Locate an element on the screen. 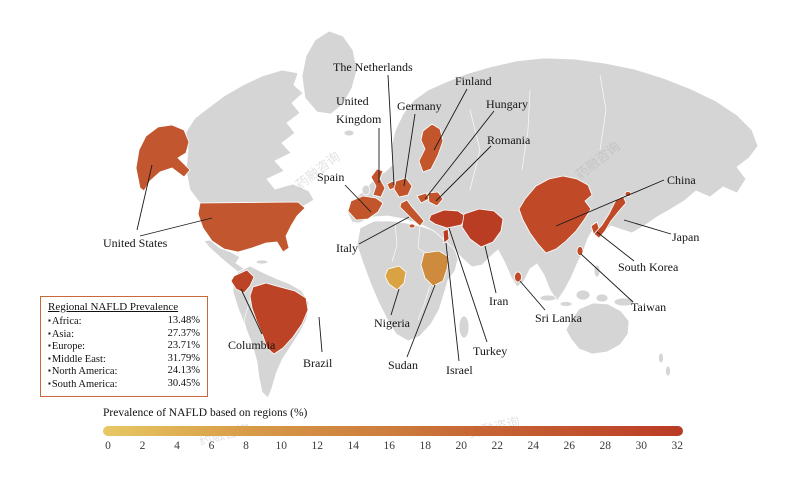 The image size is (796, 482). new-guinea-island is located at coordinates (624, 302).